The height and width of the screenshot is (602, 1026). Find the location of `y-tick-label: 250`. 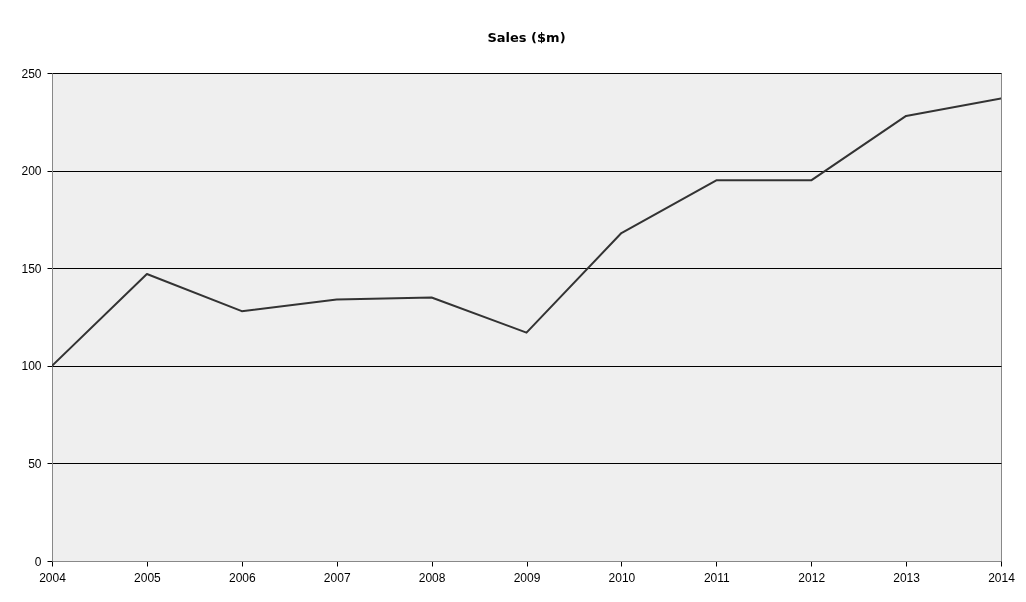

y-tick-label: 250 is located at coordinates (31, 73).